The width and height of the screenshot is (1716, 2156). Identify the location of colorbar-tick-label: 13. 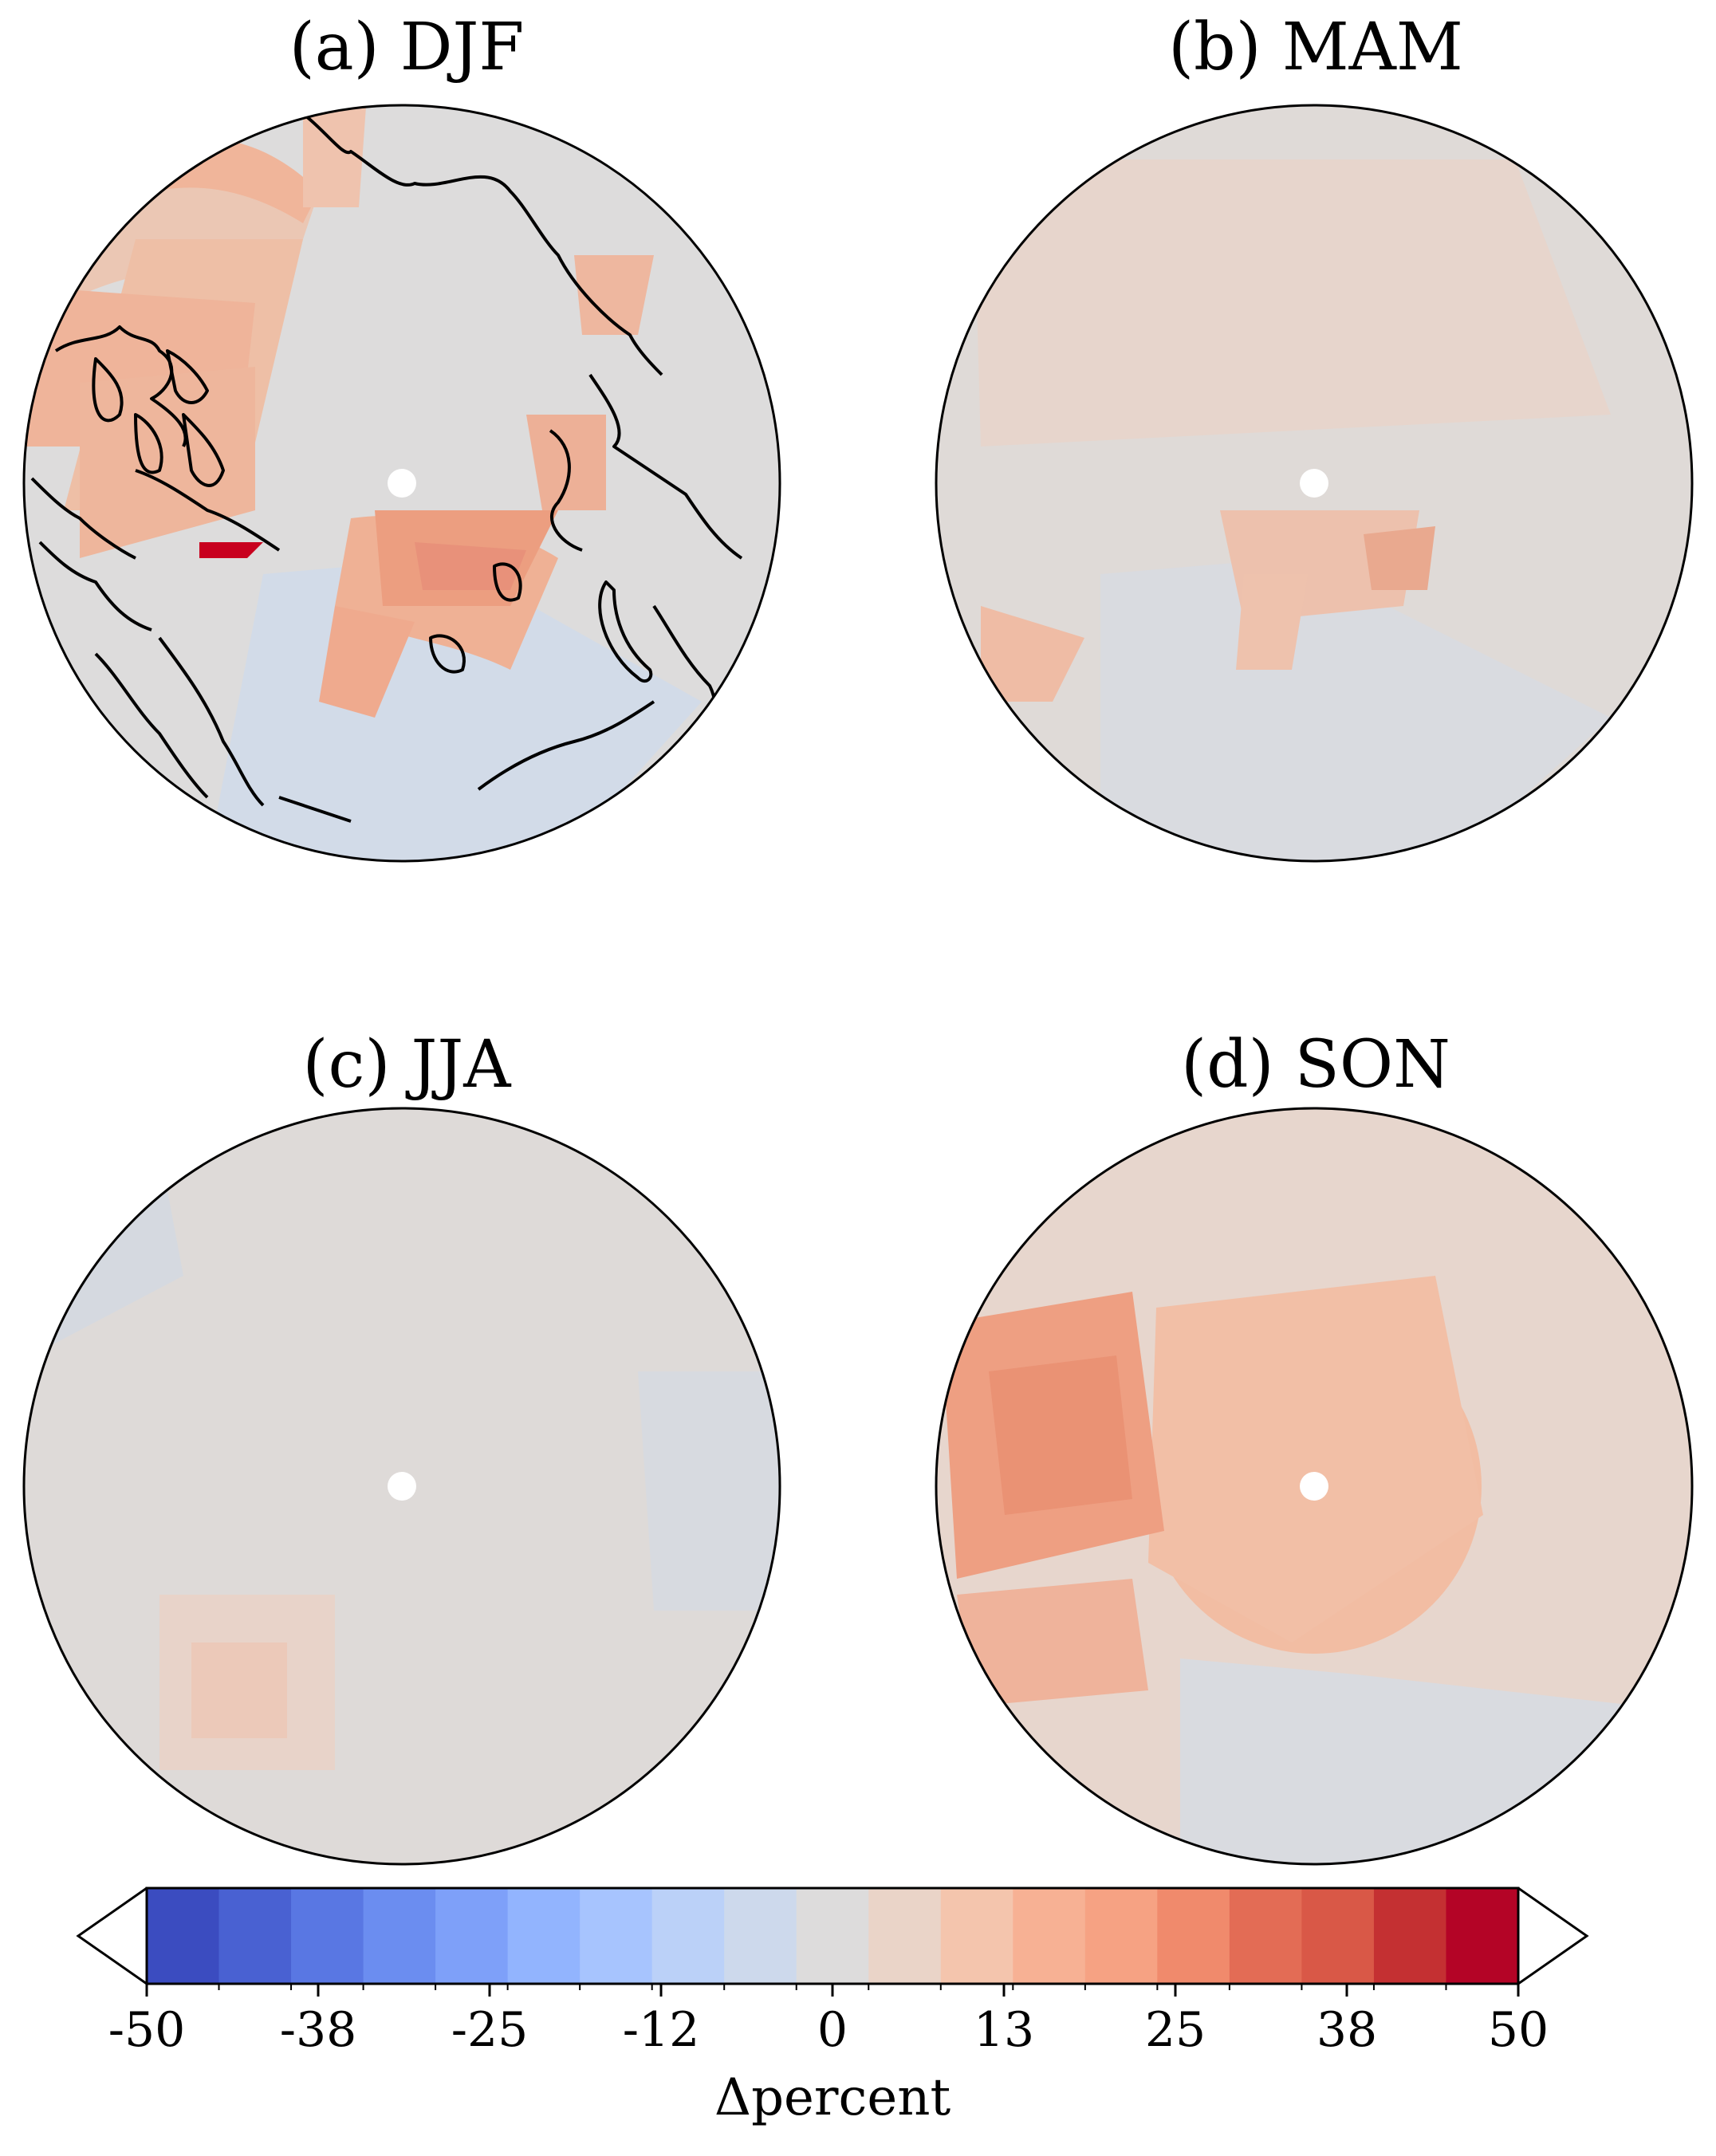
(1004, 2030).